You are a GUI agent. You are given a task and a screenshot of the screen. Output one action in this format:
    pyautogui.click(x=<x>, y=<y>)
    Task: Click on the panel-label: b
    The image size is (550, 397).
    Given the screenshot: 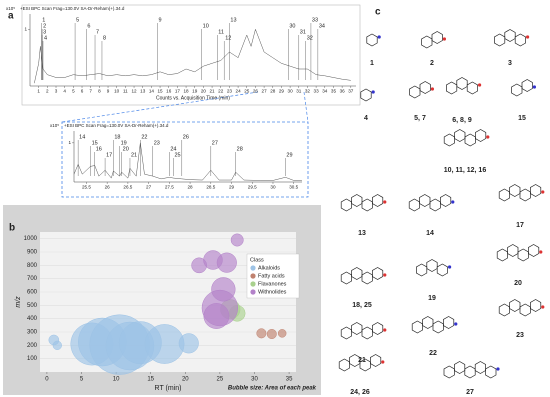 What is the action you would take?
    pyautogui.click(x=12, y=228)
    